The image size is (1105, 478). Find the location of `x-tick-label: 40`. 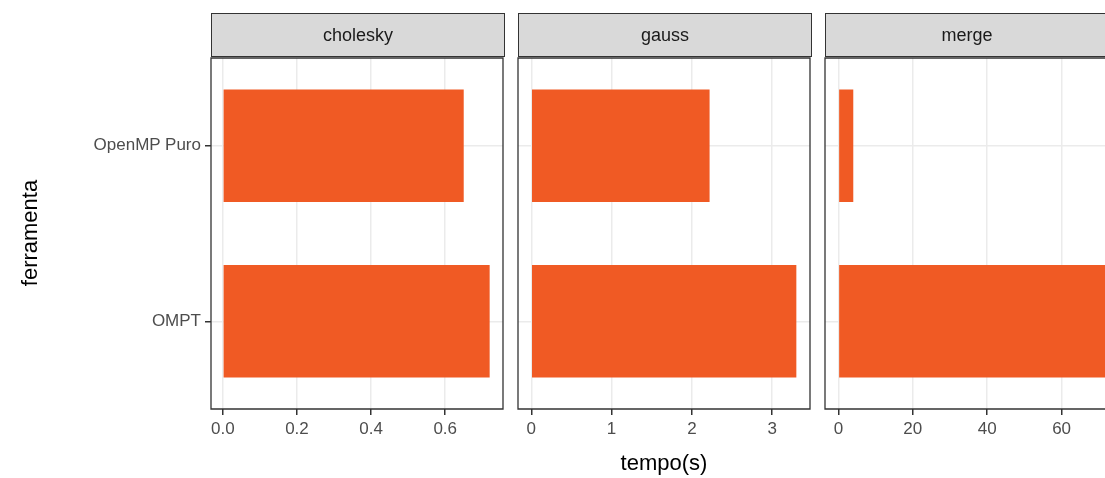

x-tick-label: 40 is located at coordinates (987, 428).